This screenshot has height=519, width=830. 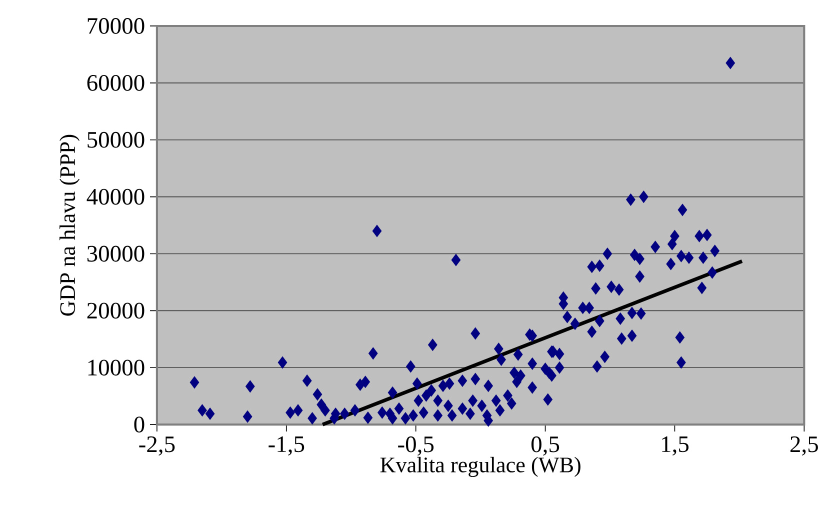 I want to click on x-tick-label: -1,5, so click(x=286, y=446).